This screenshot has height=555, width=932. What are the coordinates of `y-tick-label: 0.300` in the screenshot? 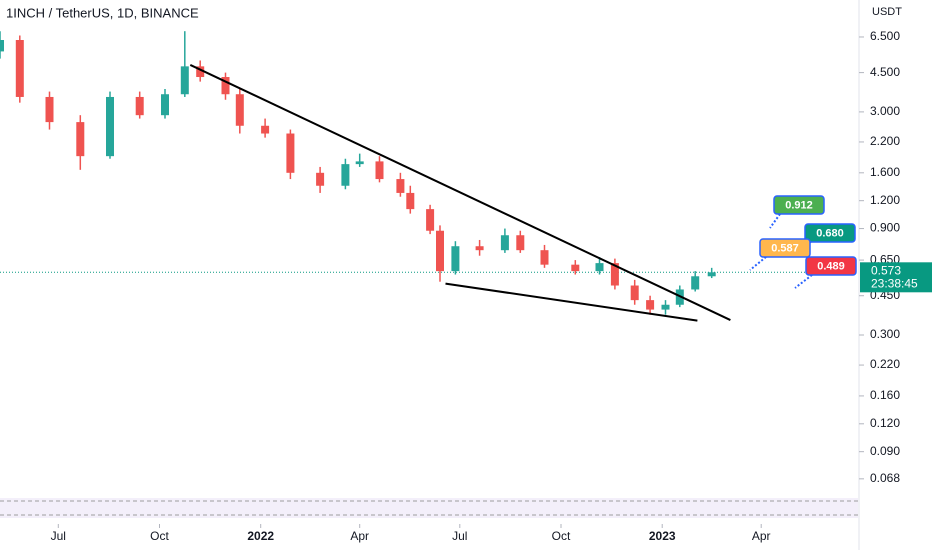 It's located at (885, 334).